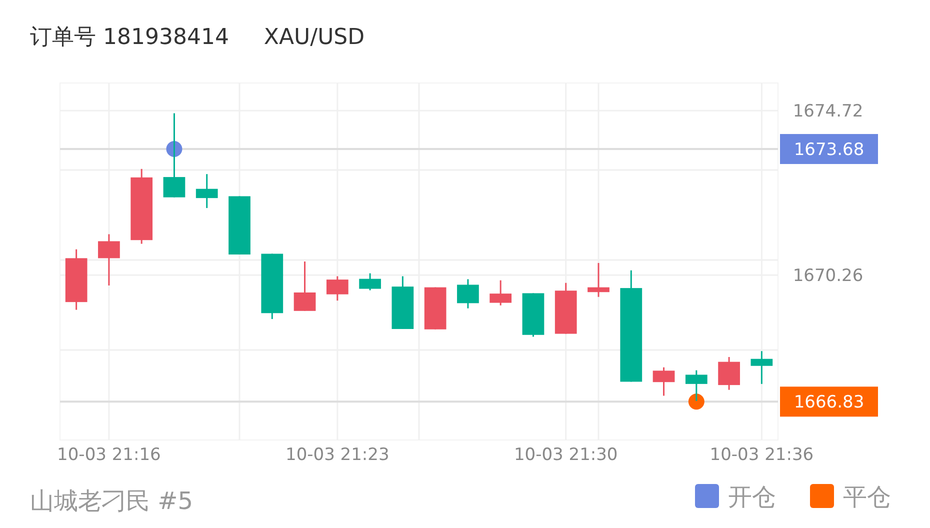  I want to click on y-tick-label: 1674.72, so click(828, 112).